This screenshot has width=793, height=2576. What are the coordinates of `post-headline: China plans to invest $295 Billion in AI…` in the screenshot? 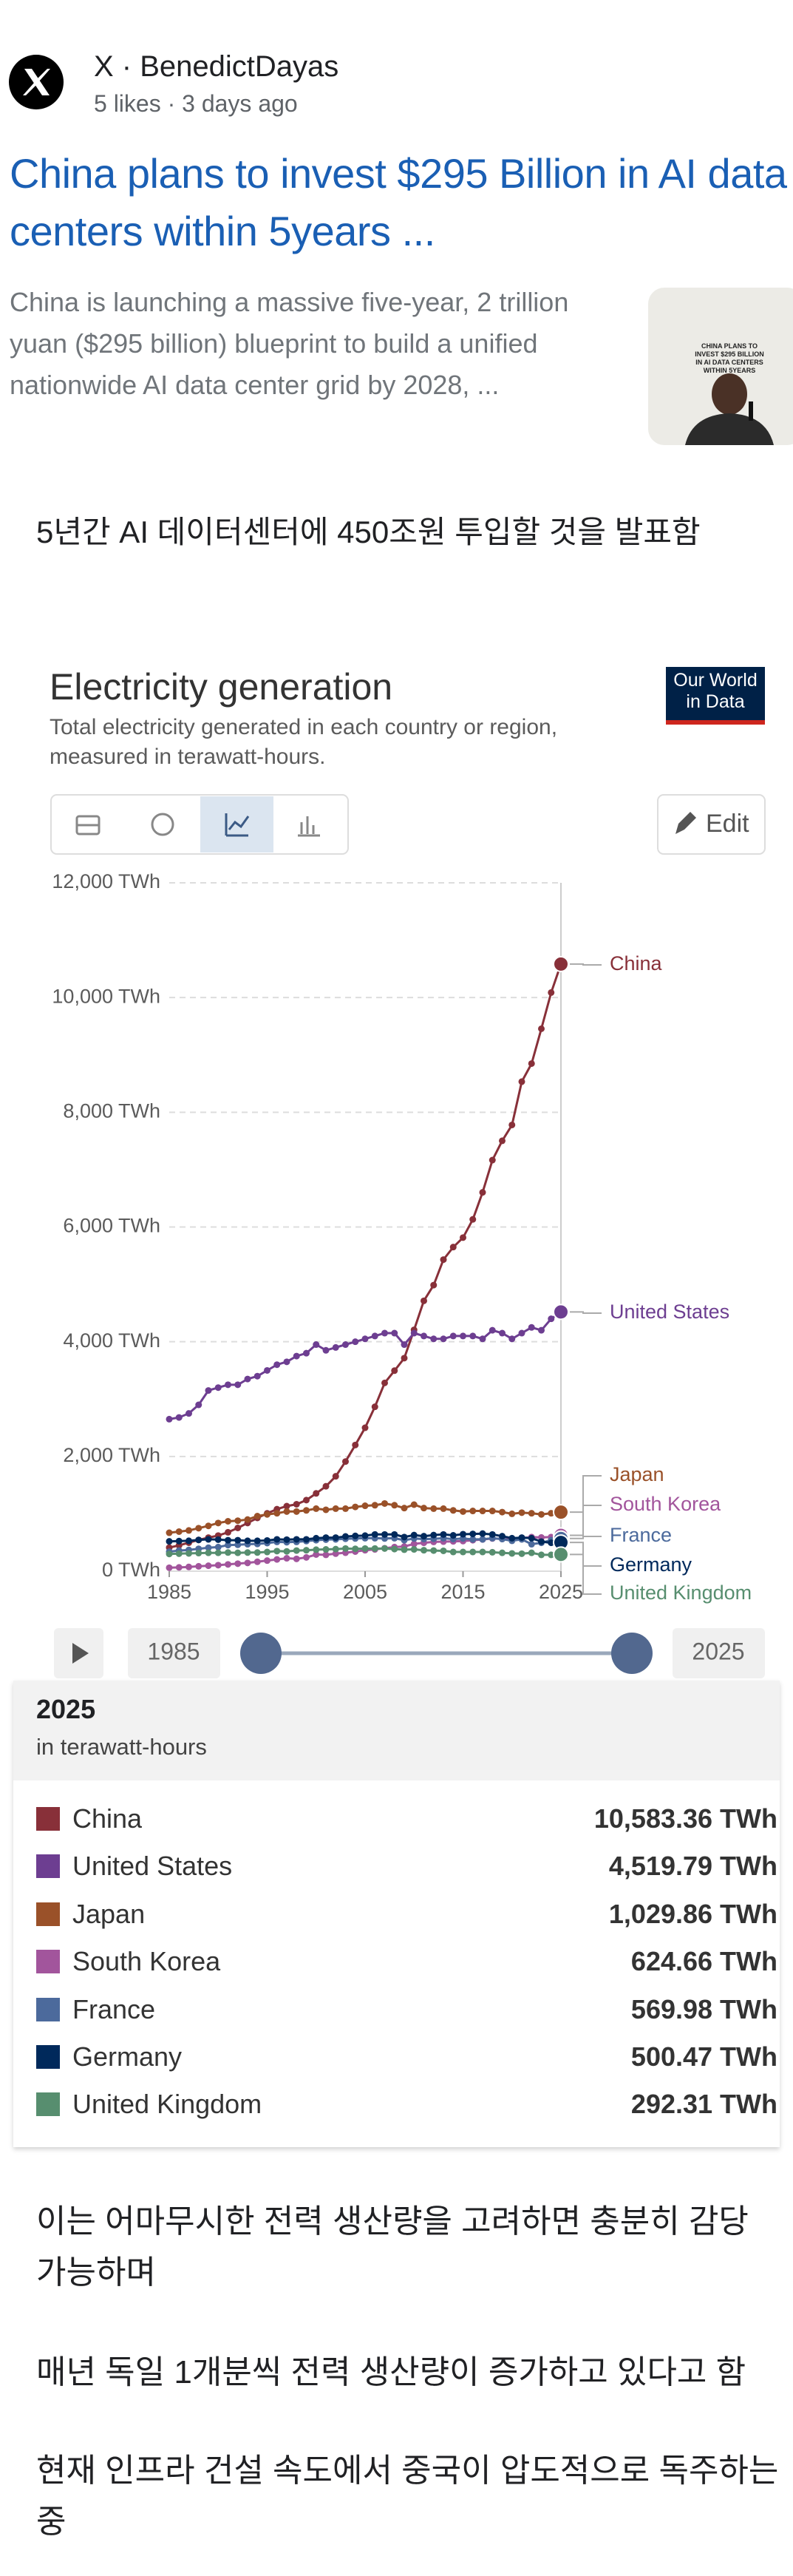 It's located at (398, 202).